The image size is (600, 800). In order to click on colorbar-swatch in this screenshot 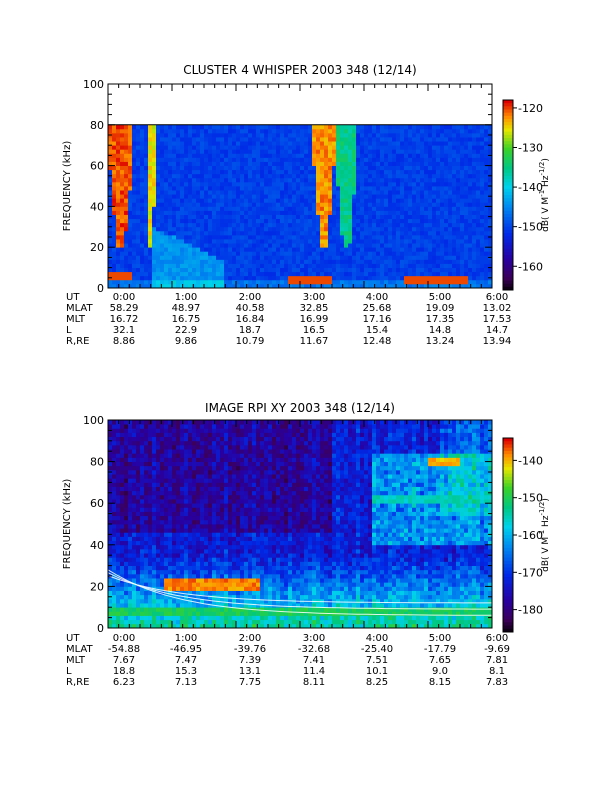, I will do `click(508, 216)`.